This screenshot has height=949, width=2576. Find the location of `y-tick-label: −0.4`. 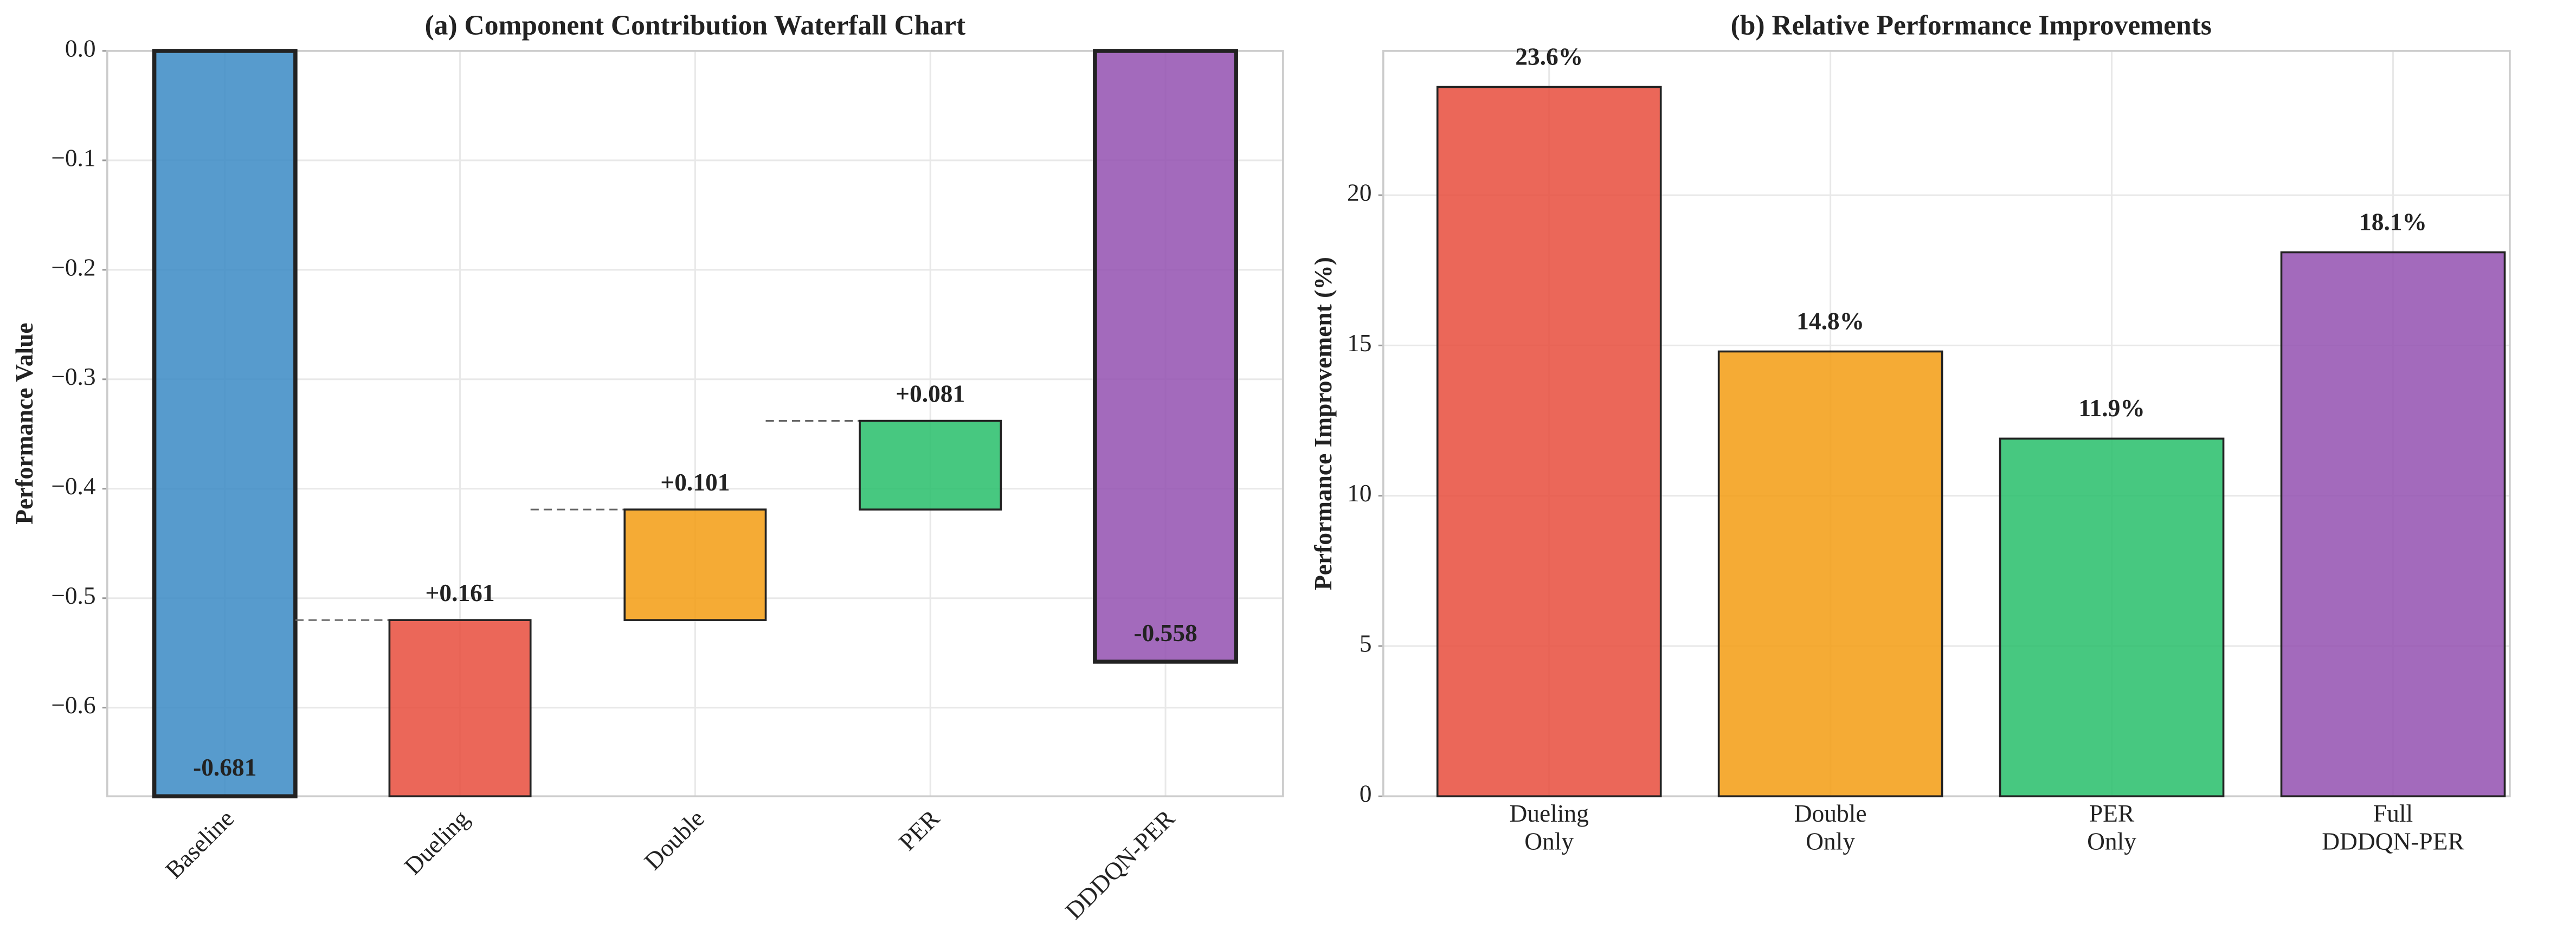

y-tick-label: −0.4 is located at coordinates (73, 486).